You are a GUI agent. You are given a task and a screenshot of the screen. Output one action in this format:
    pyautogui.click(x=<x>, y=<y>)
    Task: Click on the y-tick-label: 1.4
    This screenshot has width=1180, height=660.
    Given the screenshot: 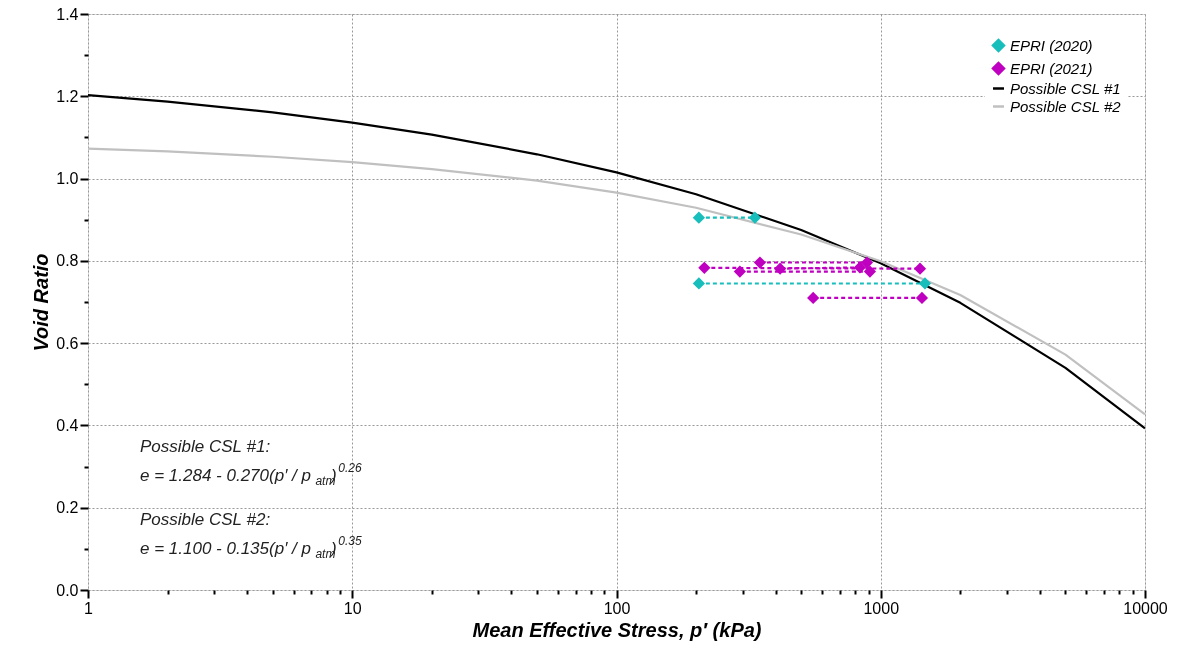 What is the action you would take?
    pyautogui.click(x=67, y=14)
    